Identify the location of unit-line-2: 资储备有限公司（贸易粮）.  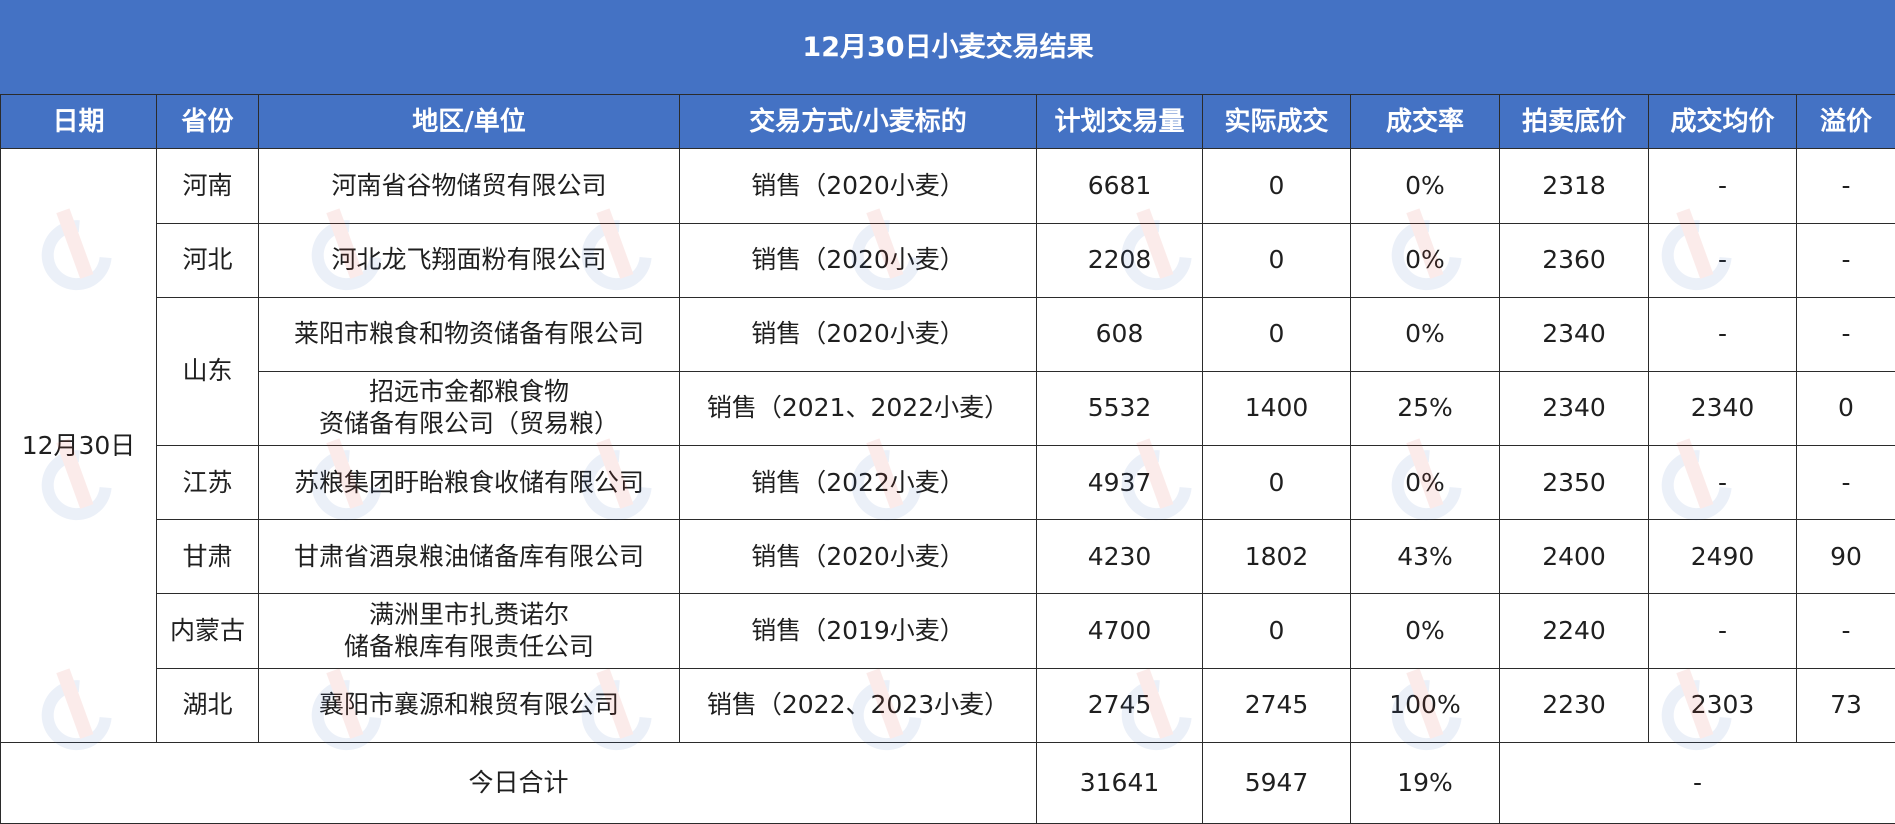
(468, 424).